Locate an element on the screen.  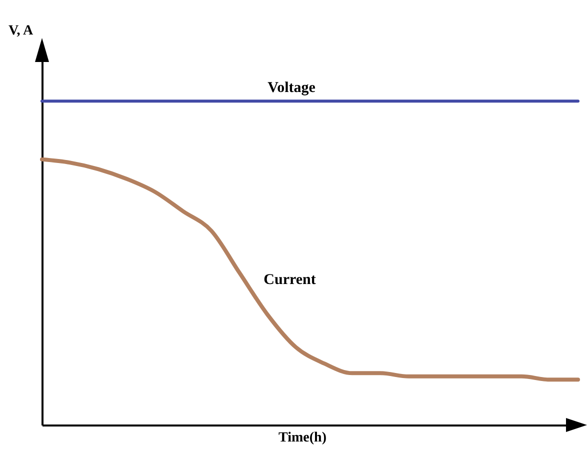
series-label: Voltage is located at coordinates (292, 88).